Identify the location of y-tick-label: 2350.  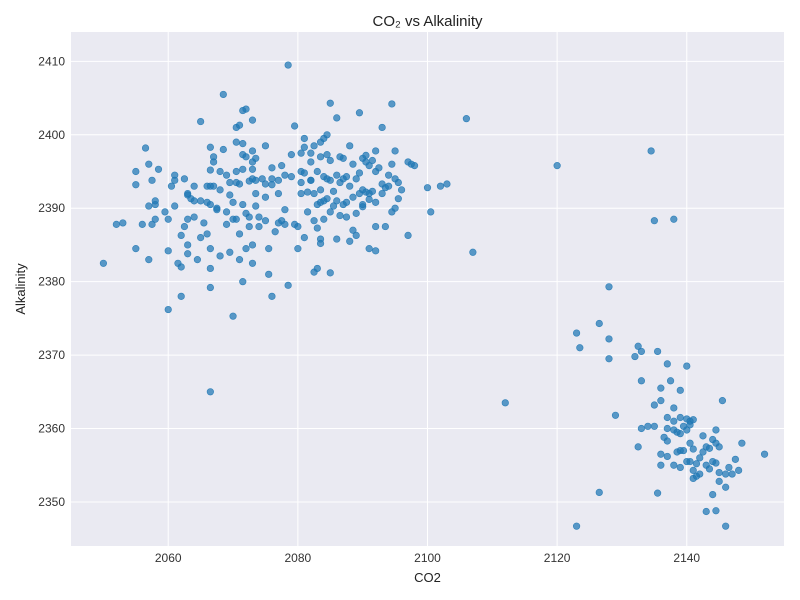
(51, 502).